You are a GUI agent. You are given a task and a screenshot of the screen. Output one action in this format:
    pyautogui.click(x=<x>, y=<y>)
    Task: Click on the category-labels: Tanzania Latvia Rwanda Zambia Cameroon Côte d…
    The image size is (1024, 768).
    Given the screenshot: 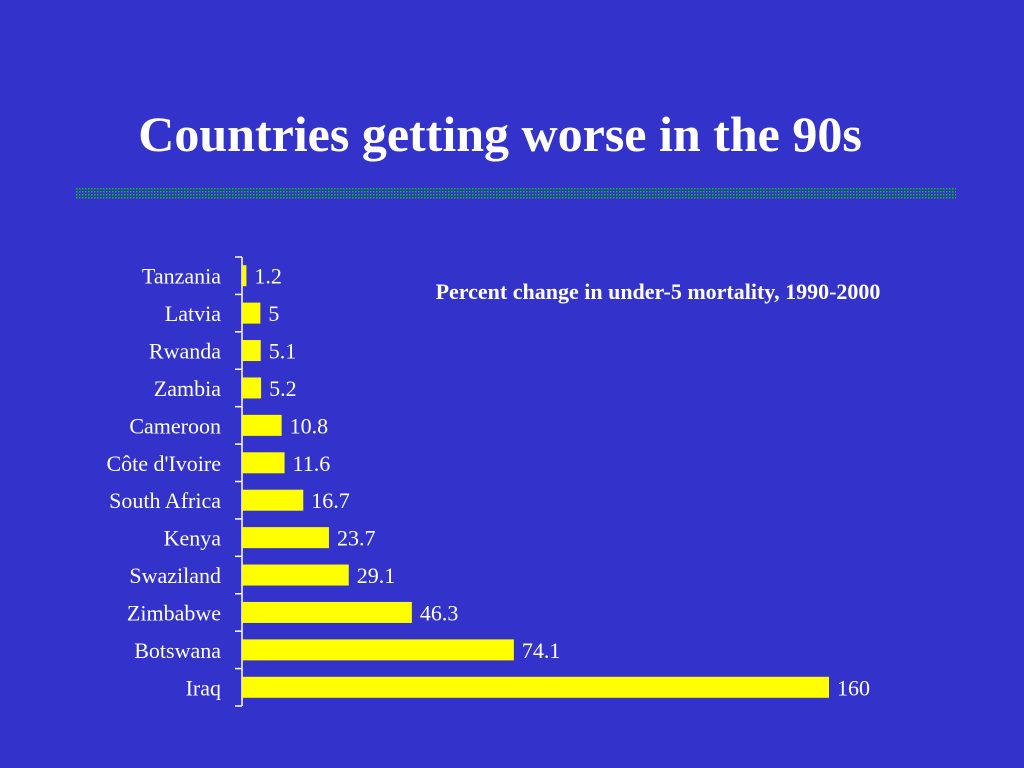 What is the action you would take?
    pyautogui.click(x=163, y=482)
    